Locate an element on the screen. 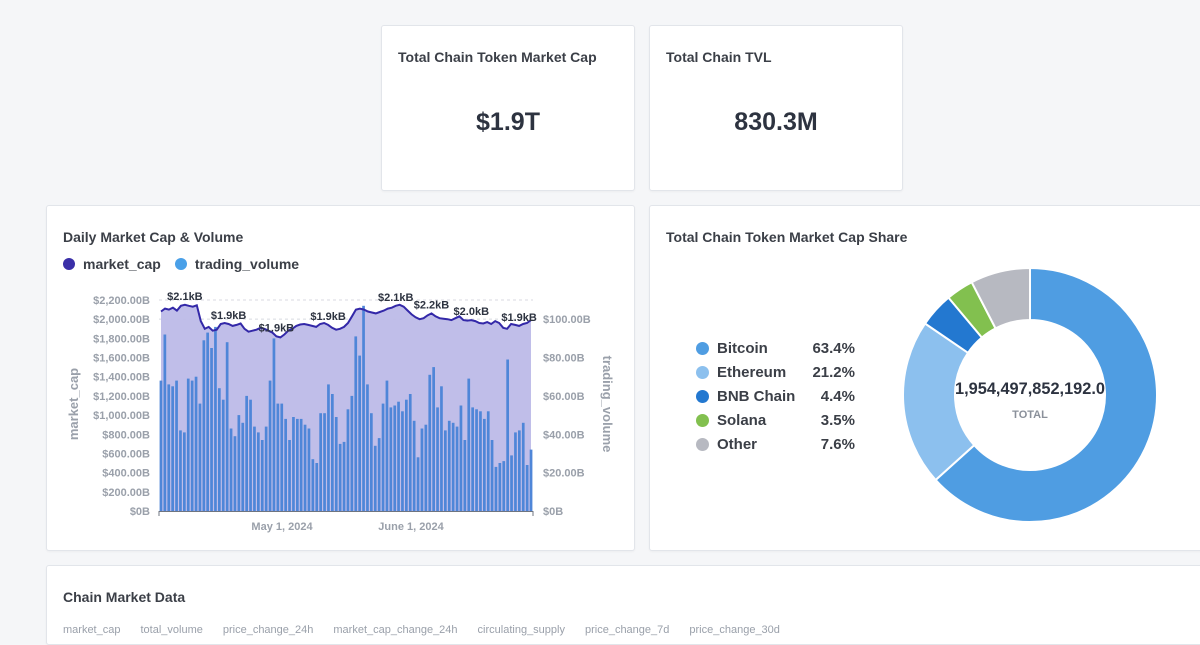 This screenshot has height=645, width=1200. share-legend-item: Solana 3.5% is located at coordinates (775, 420).